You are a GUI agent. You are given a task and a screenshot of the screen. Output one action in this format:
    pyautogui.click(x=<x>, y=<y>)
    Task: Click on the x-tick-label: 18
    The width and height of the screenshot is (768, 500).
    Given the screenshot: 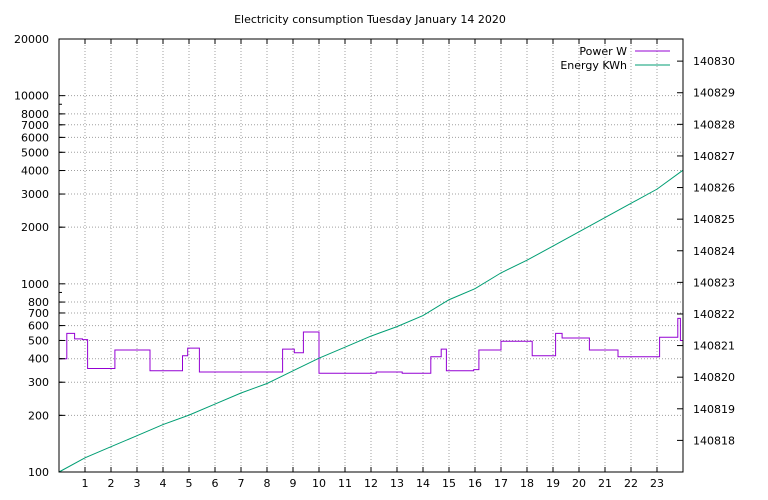 What is the action you would take?
    pyautogui.click(x=527, y=483)
    